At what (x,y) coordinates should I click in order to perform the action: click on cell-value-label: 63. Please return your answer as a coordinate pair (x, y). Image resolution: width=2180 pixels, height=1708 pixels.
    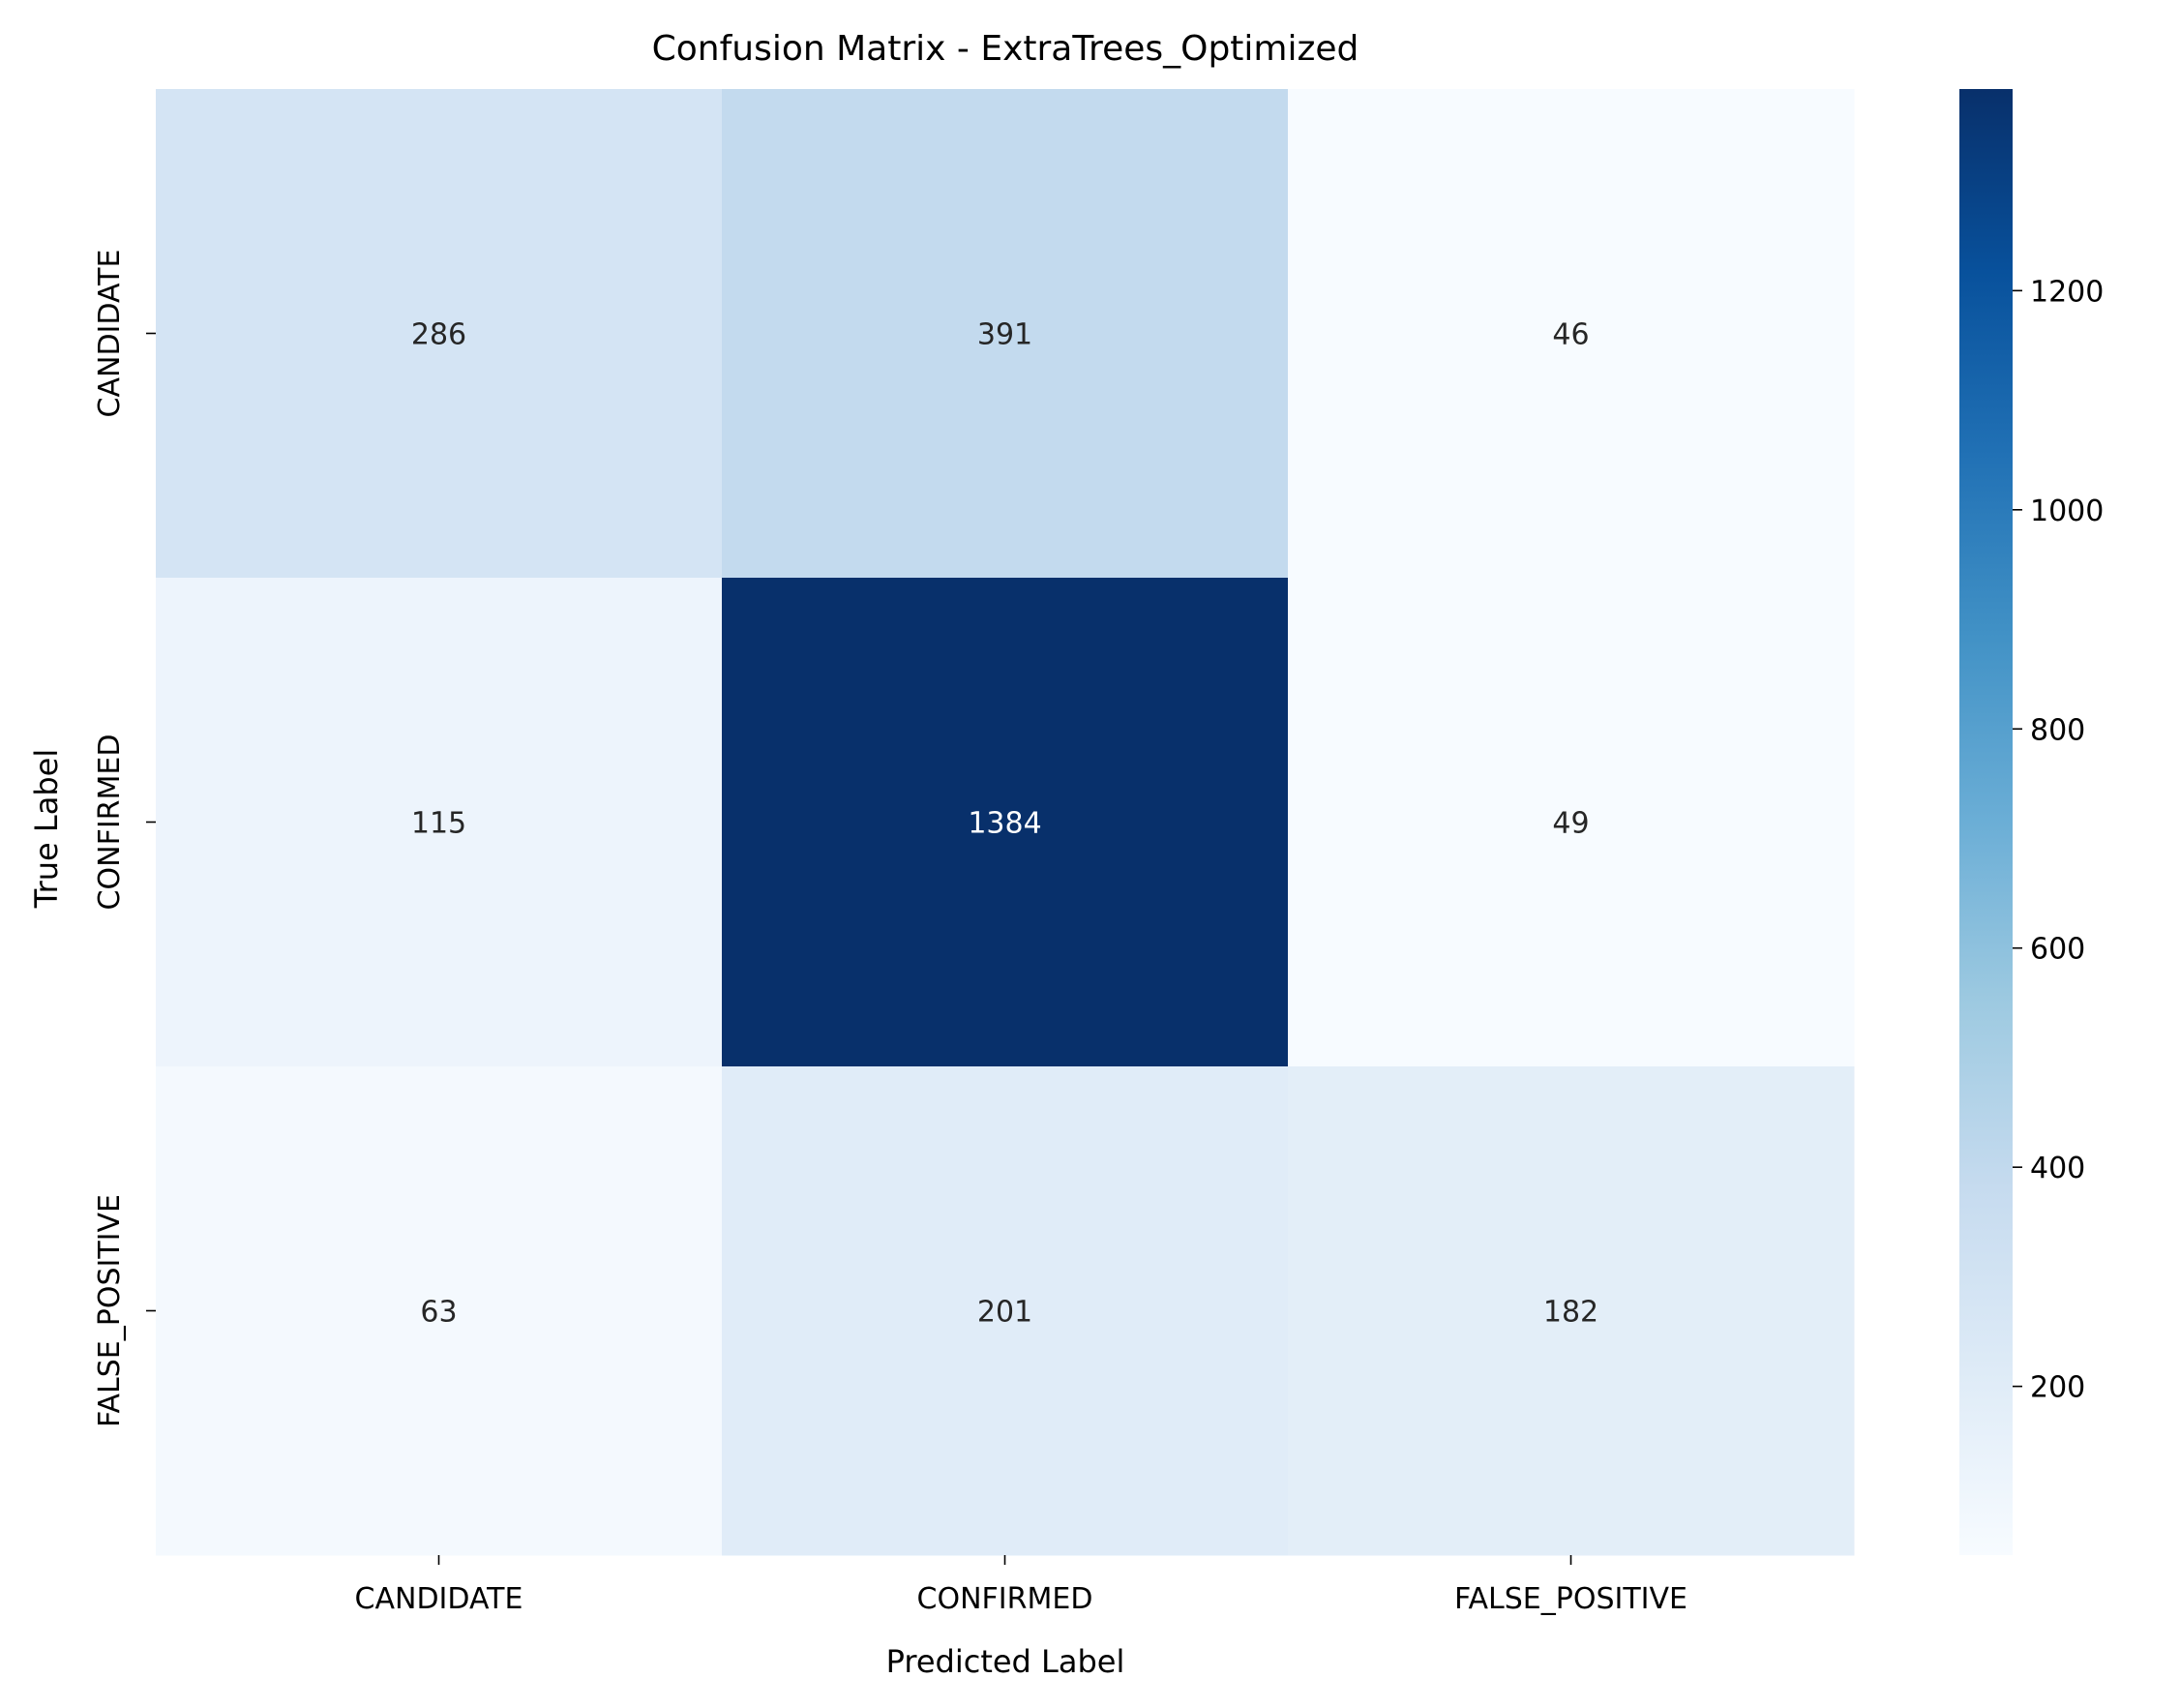
    Looking at the image, I should click on (439, 1313).